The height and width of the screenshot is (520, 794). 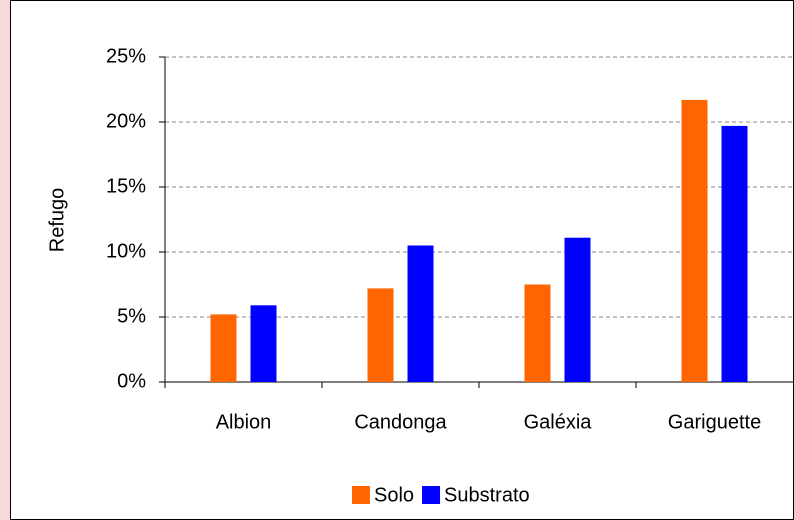 What do you see at coordinates (131, 316) in the screenshot?
I see `y-tick-label: 5%` at bounding box center [131, 316].